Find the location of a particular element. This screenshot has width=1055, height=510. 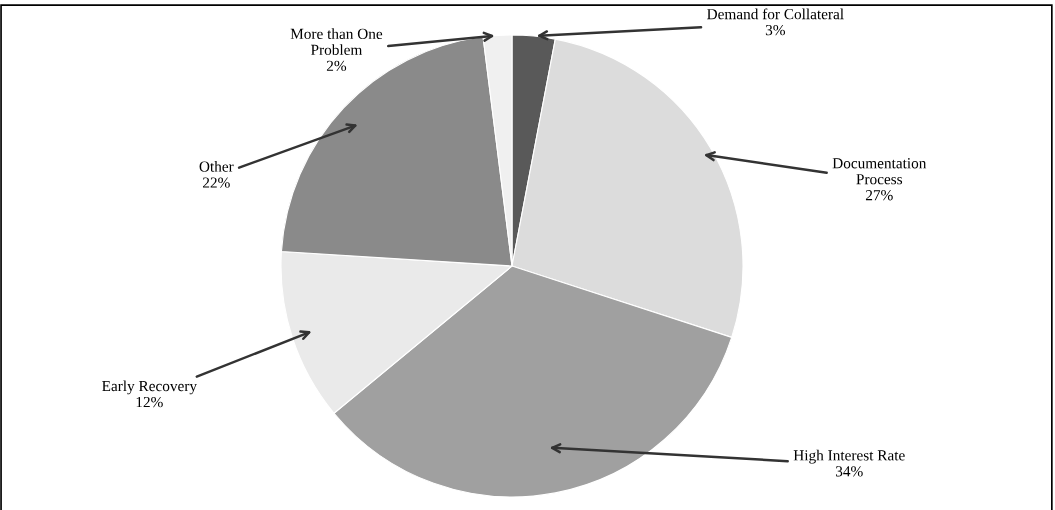

data-label: 27% is located at coordinates (879, 195).